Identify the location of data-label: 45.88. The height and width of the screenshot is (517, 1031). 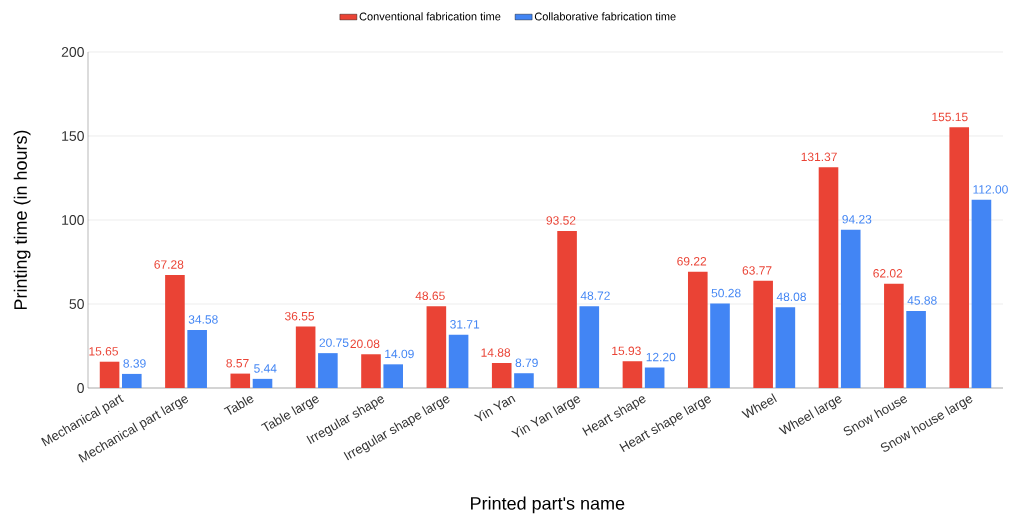
(922, 300).